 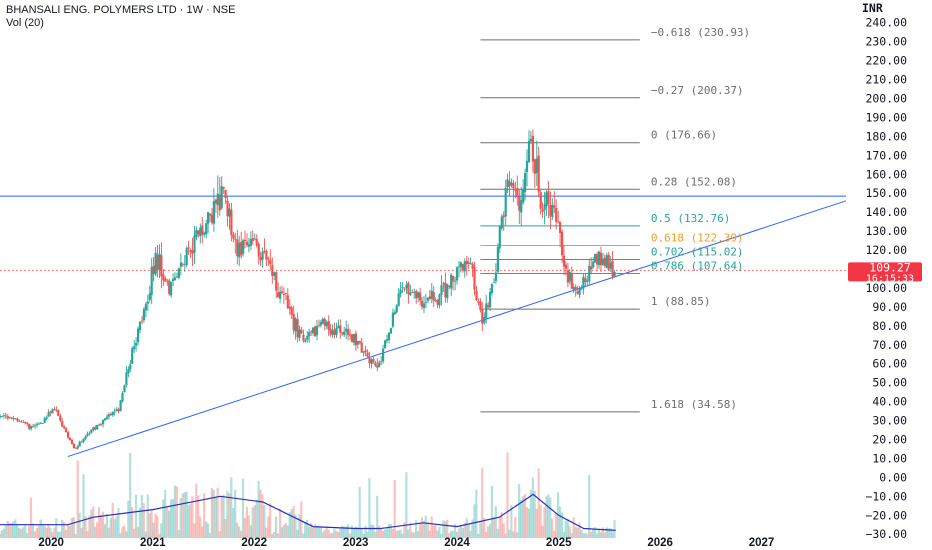 I want to click on volume-indicator-label: Vol (20), so click(x=25, y=23).